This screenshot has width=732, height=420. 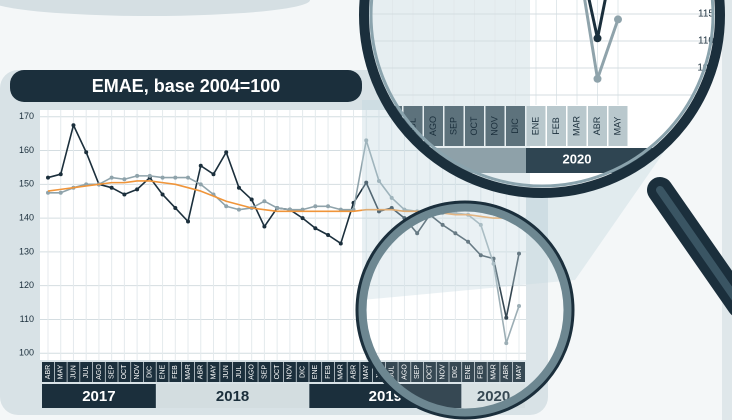 What do you see at coordinates (535, 126) in the screenshot?
I see `zoom-x-tick-label: ENE` at bounding box center [535, 126].